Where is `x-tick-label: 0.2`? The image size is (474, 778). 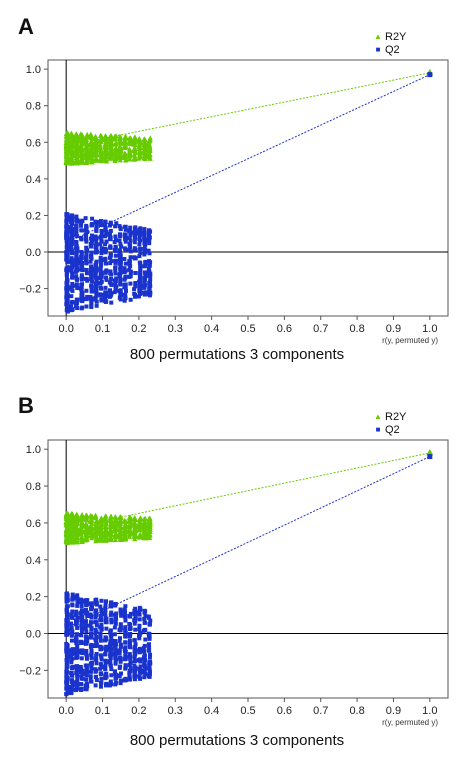
x-tick-label: 0.2 is located at coordinates (138, 329).